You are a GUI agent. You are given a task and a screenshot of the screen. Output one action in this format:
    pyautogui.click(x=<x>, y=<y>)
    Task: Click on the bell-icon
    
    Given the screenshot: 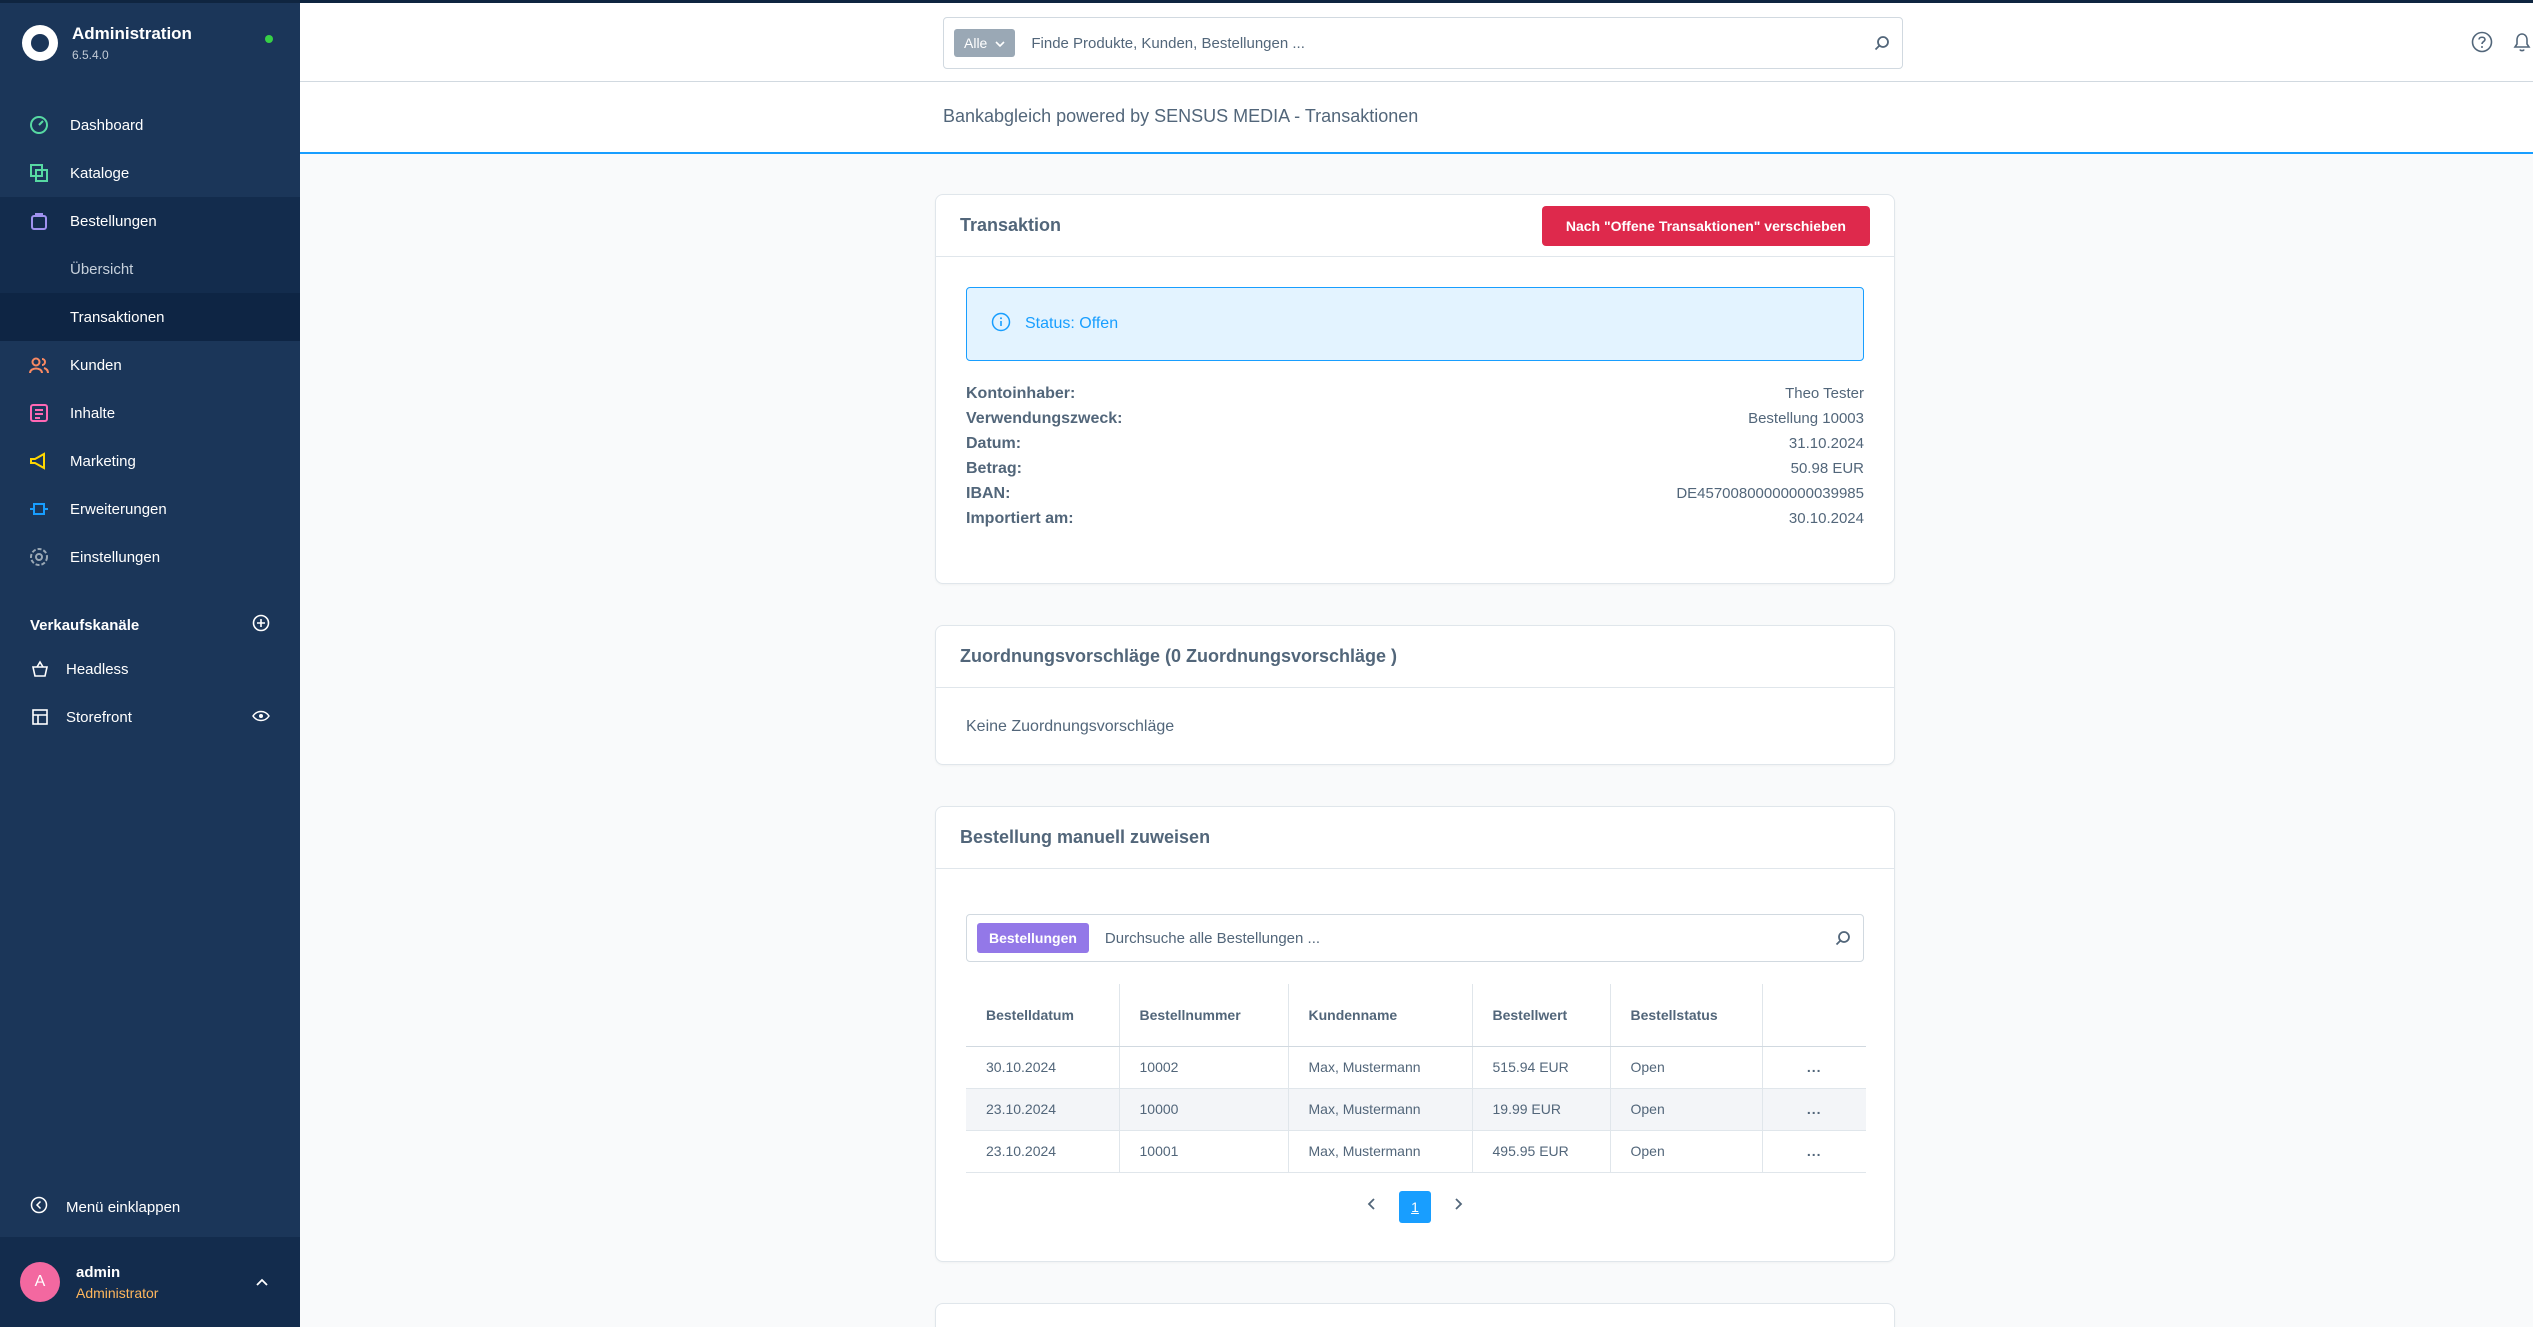 What is the action you would take?
    pyautogui.click(x=2522, y=44)
    